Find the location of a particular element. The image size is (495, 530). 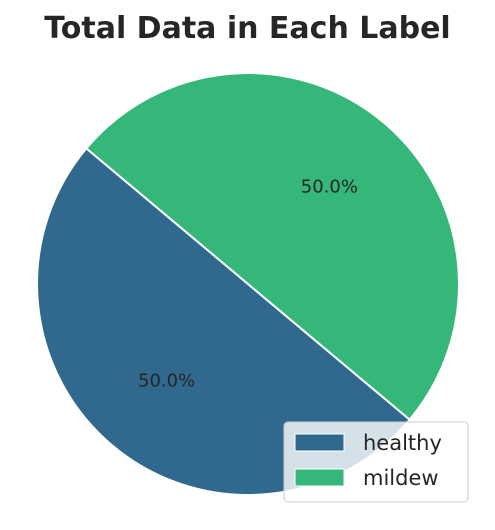

legend-label-healthy: healthy is located at coordinates (402, 443).